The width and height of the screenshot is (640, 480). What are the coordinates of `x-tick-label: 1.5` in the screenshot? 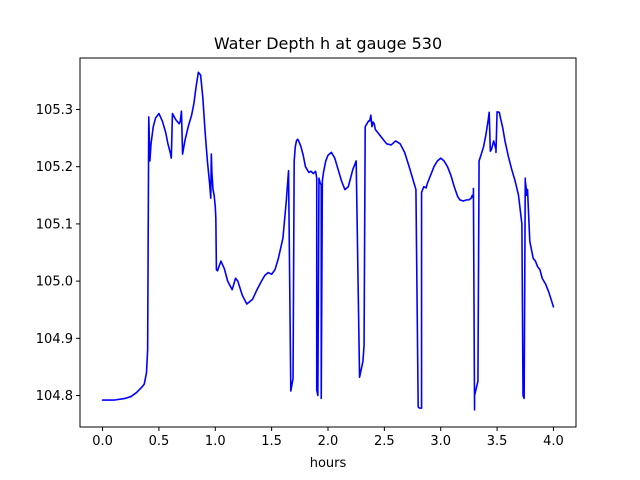 It's located at (271, 441).